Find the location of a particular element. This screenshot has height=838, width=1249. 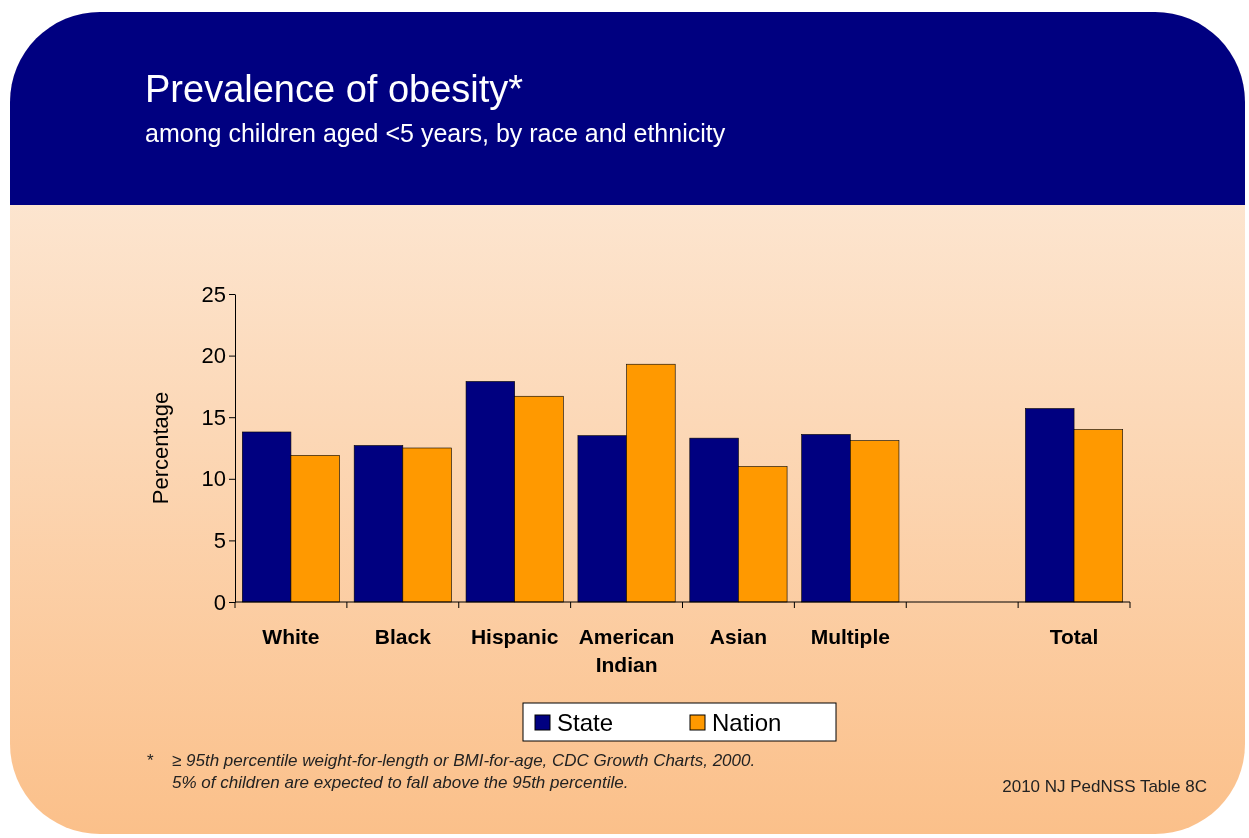

x-tick-label: Asian is located at coordinates (738, 636).